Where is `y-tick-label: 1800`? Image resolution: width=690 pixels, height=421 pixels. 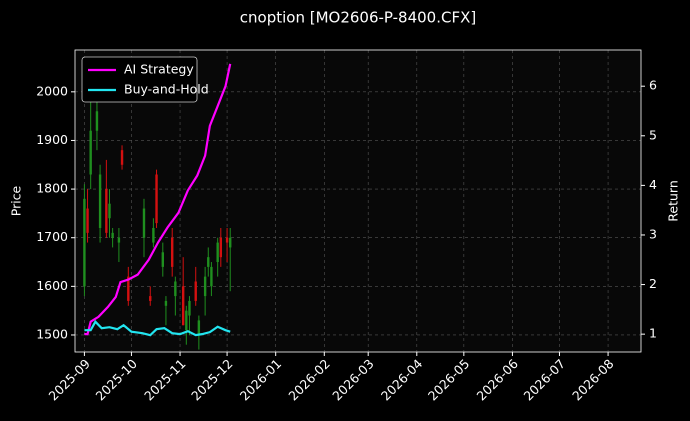 y-tick-label: 1800 is located at coordinates (52, 188).